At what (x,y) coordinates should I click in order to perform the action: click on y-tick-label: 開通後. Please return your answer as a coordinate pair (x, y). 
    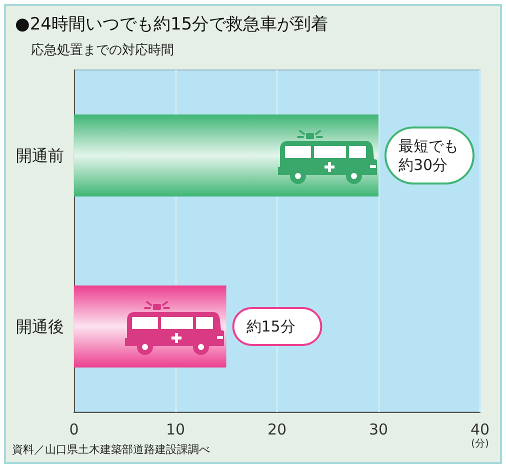
    Looking at the image, I should click on (40, 326).